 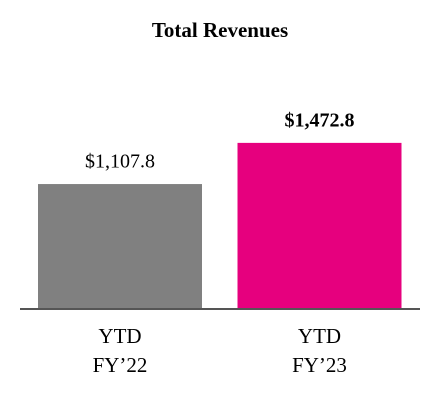 What do you see at coordinates (319, 350) in the screenshot?
I see `x-tick-label: YTD FY’23` at bounding box center [319, 350].